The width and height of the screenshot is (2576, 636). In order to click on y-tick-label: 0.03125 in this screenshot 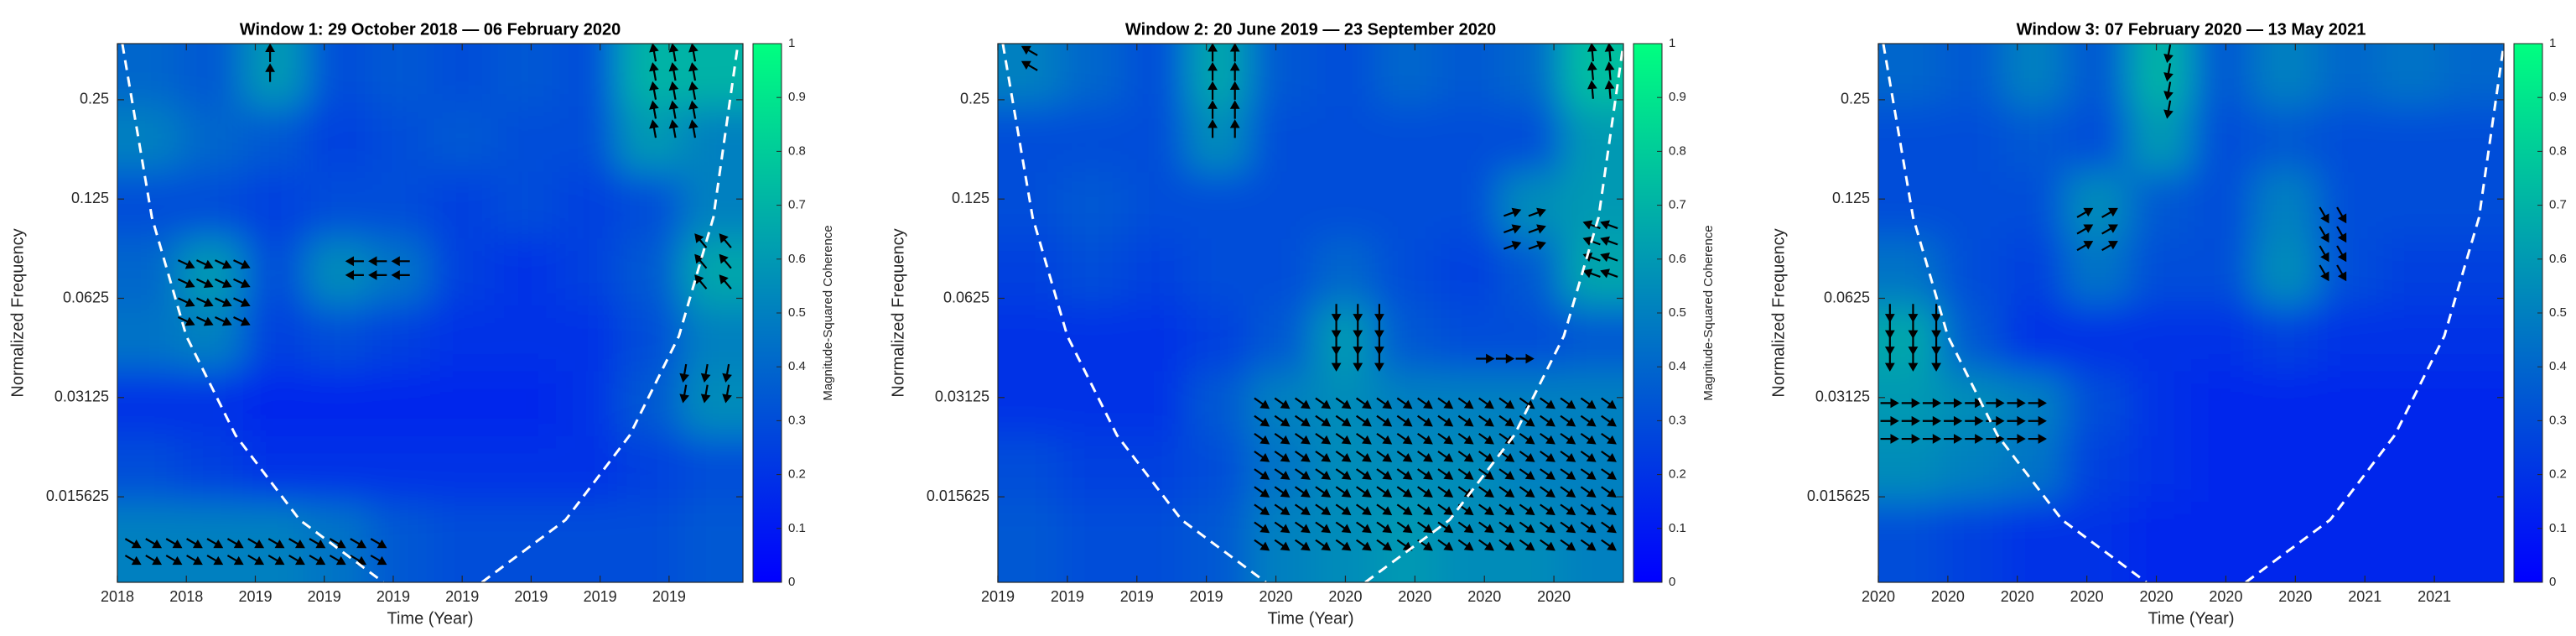, I will do `click(82, 396)`.